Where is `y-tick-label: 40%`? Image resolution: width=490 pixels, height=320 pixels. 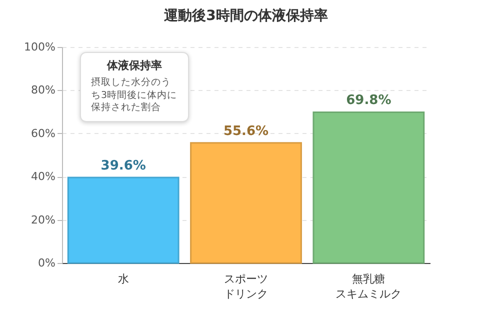 y-tick-label: 40% is located at coordinates (43, 177).